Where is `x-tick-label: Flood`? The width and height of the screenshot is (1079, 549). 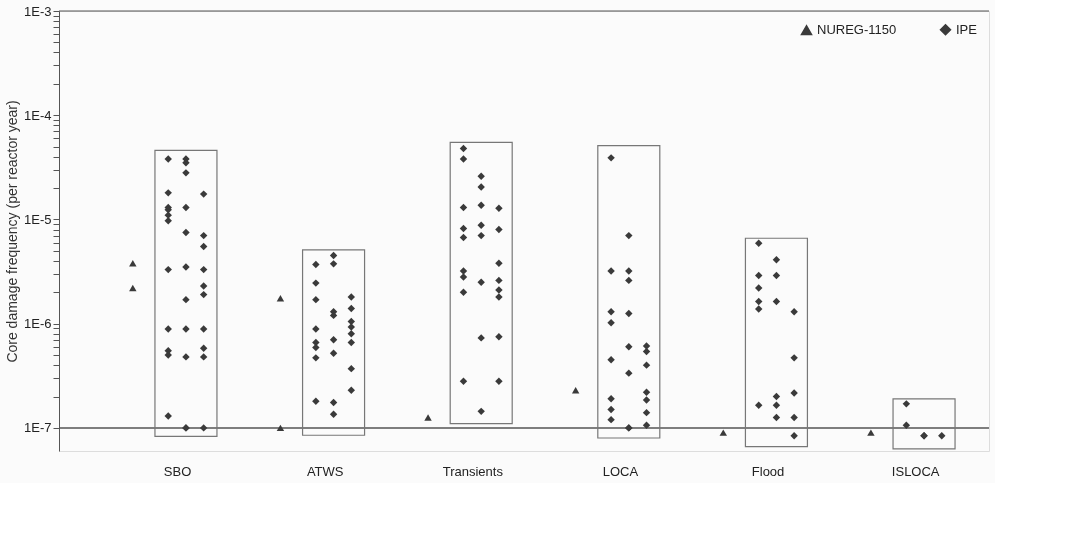 x-tick-label: Flood is located at coordinates (768, 471).